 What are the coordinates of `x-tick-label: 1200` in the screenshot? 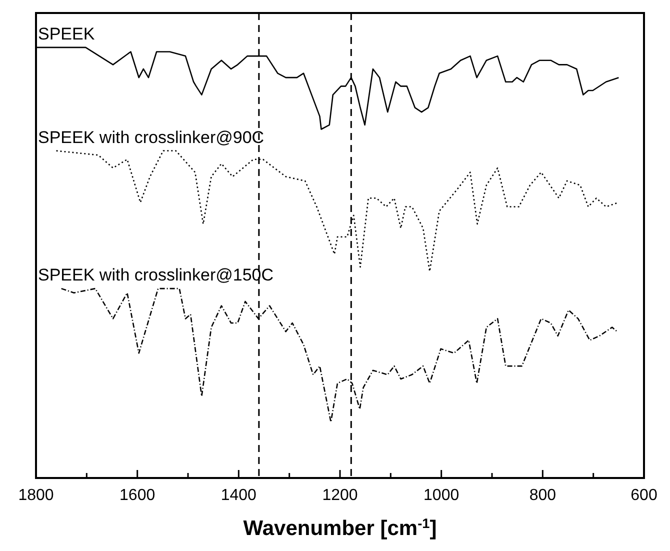 It's located at (340, 495).